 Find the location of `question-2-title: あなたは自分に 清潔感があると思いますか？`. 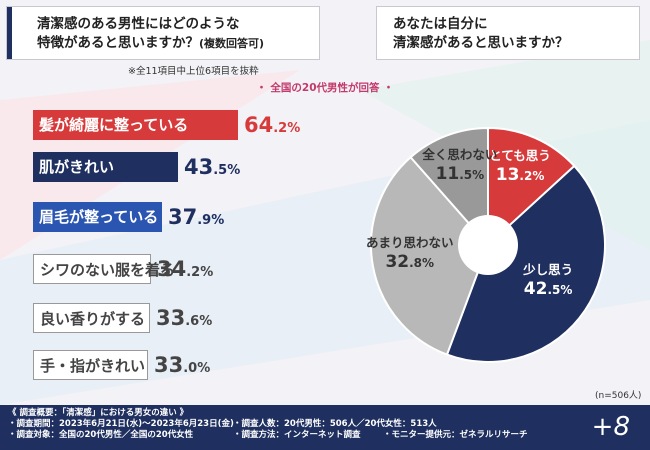

question-2-title: あなたは自分に 清潔感があると思いますか？ is located at coordinates (481, 33).